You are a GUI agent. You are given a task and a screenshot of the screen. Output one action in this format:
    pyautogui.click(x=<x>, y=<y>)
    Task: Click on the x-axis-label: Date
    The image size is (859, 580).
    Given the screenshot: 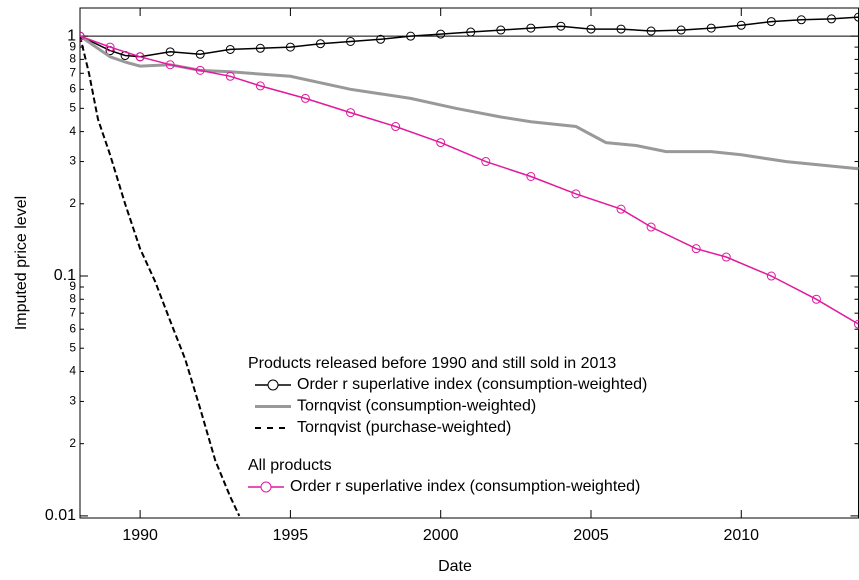 What is the action you would take?
    pyautogui.click(x=455, y=566)
    